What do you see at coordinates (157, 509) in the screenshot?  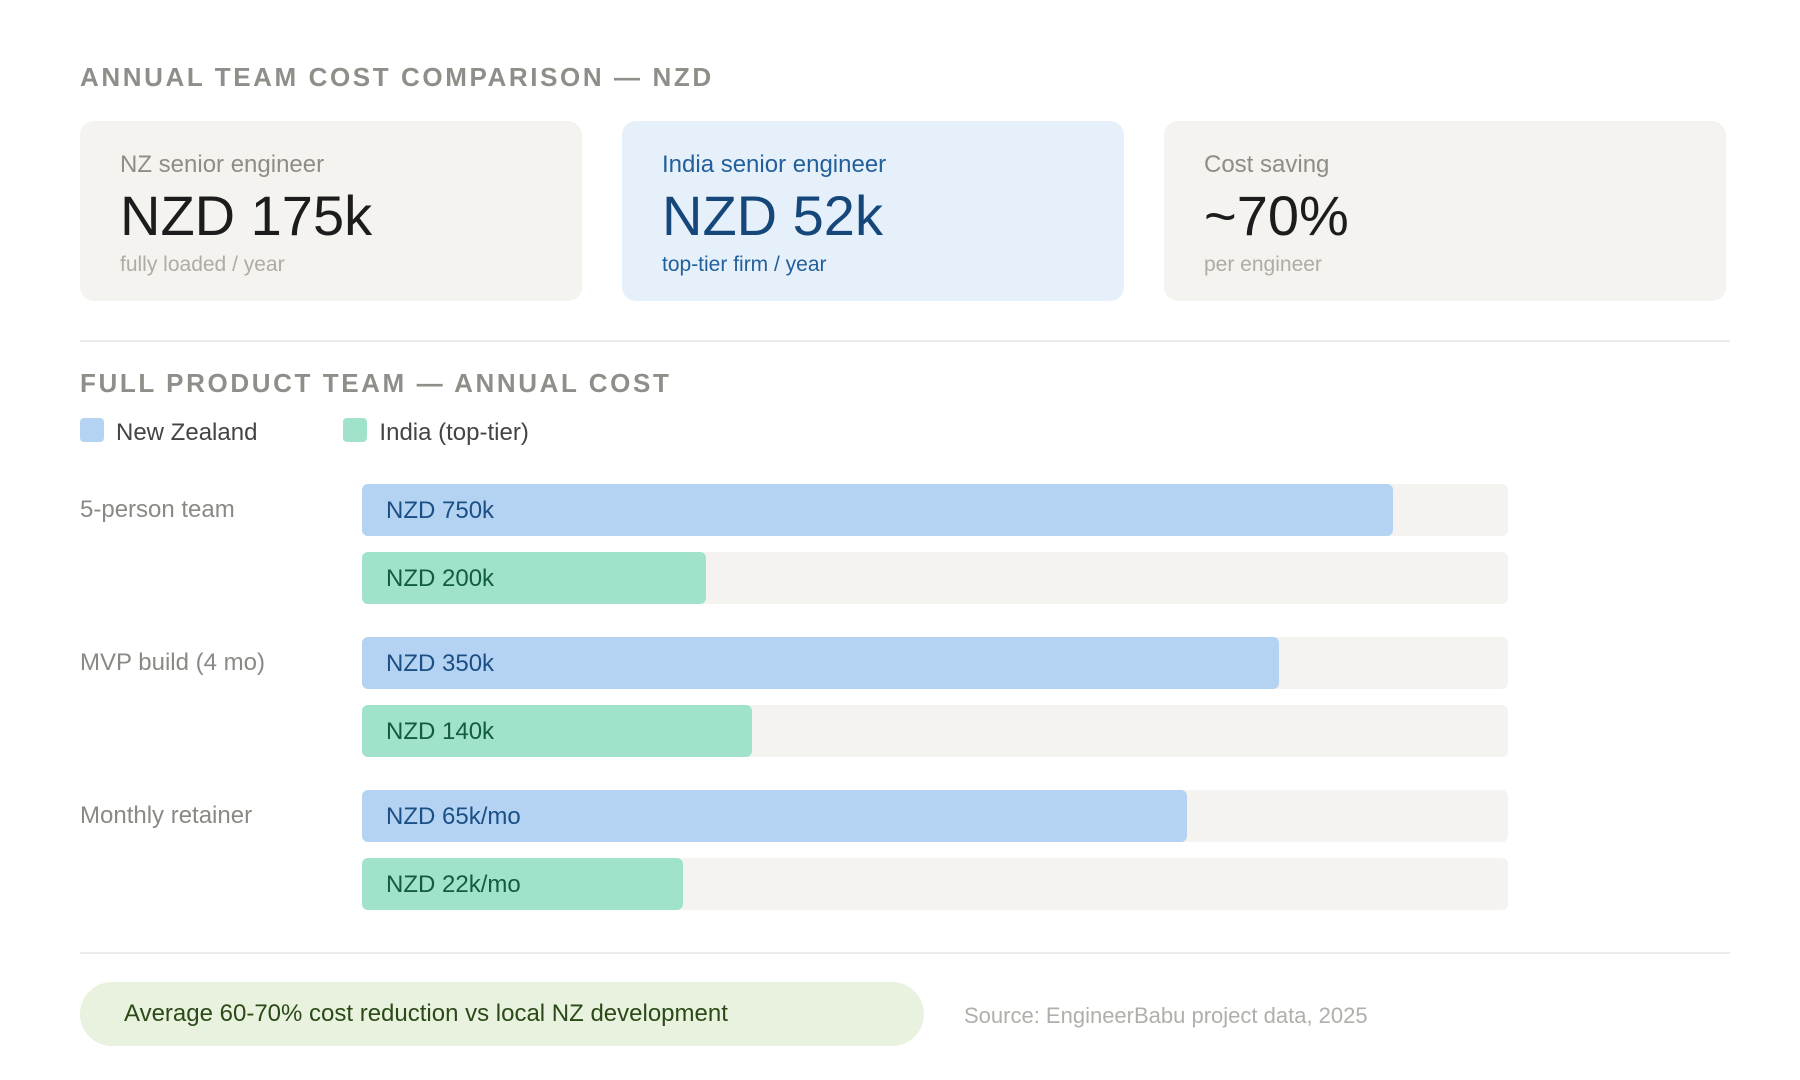 I see `category-label: 5-person team` at bounding box center [157, 509].